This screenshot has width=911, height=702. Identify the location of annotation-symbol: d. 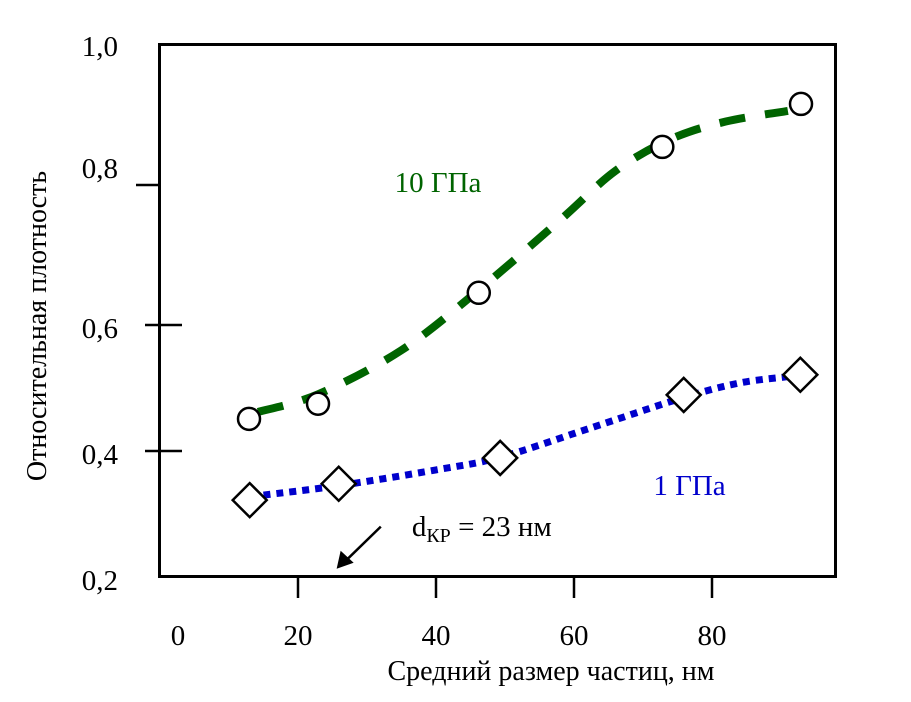
(419, 527).